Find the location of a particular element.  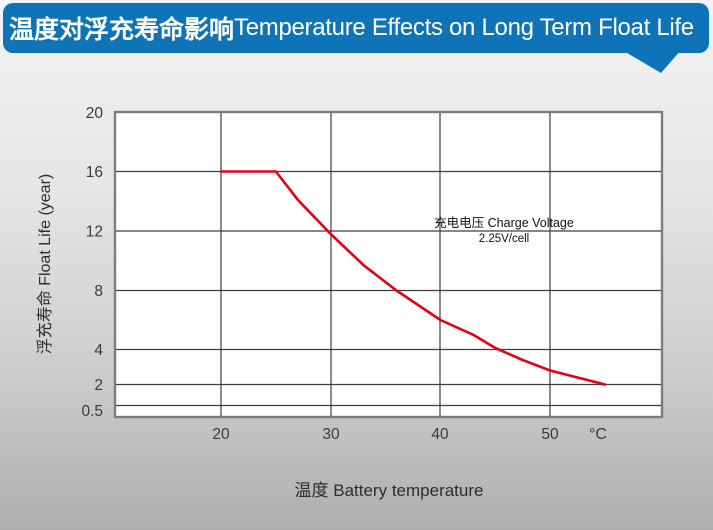

x-tick-30: 30 is located at coordinates (331, 434).